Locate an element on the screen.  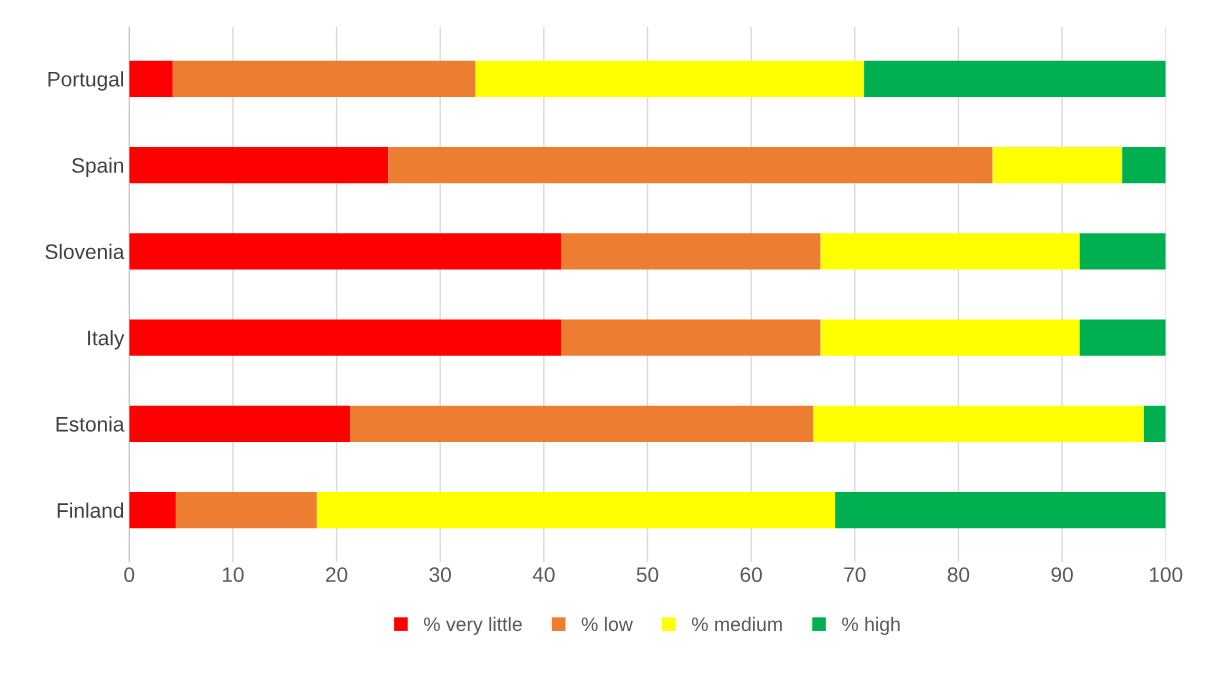
legend-label: % very little is located at coordinates (472, 625).